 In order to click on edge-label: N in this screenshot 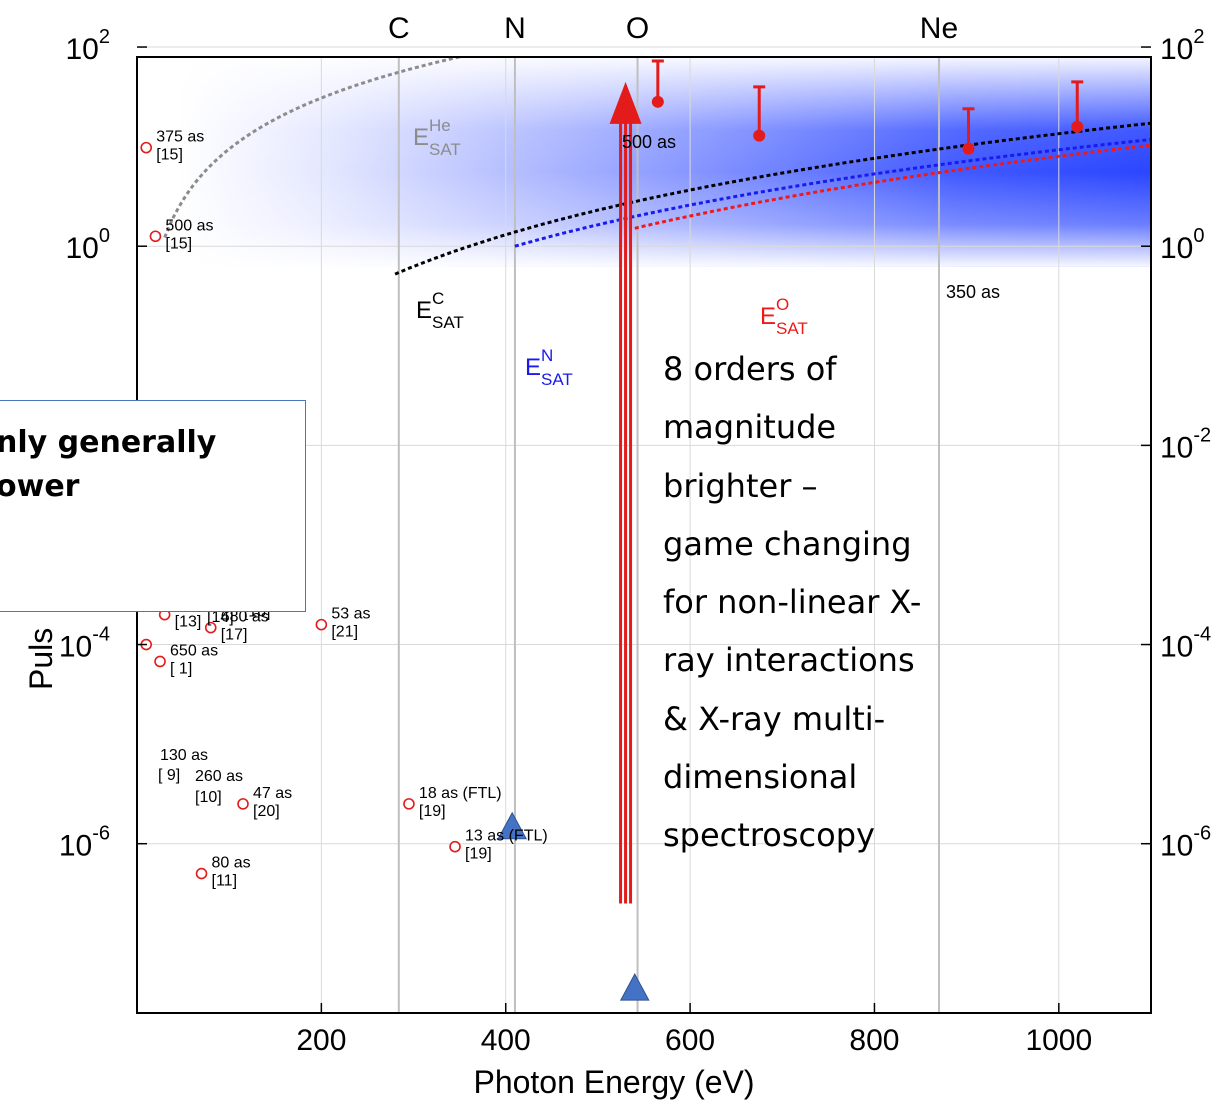, I will do `click(515, 28)`.